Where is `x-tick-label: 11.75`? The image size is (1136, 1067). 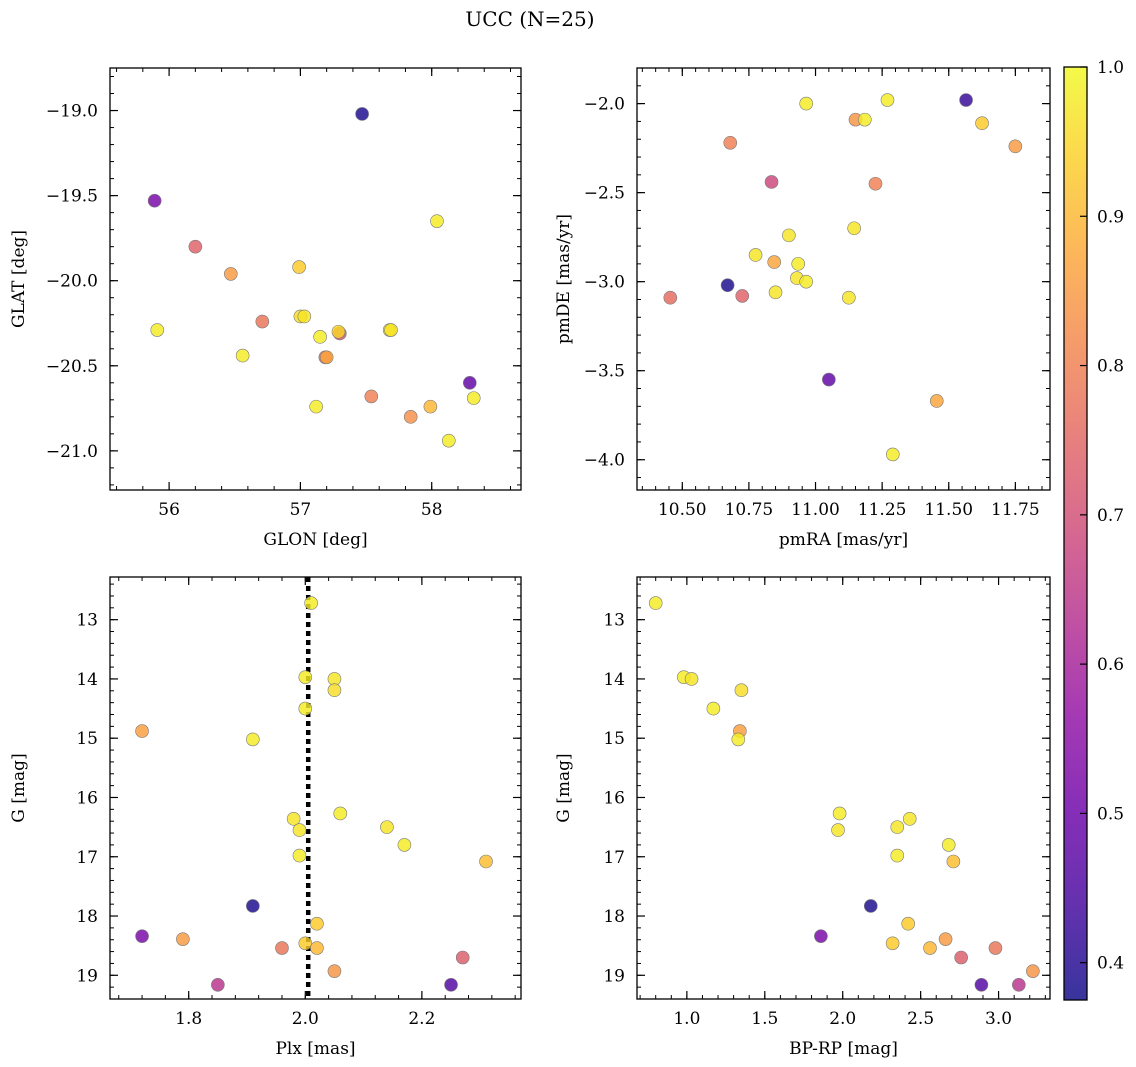
x-tick-label: 11.75 is located at coordinates (1015, 510).